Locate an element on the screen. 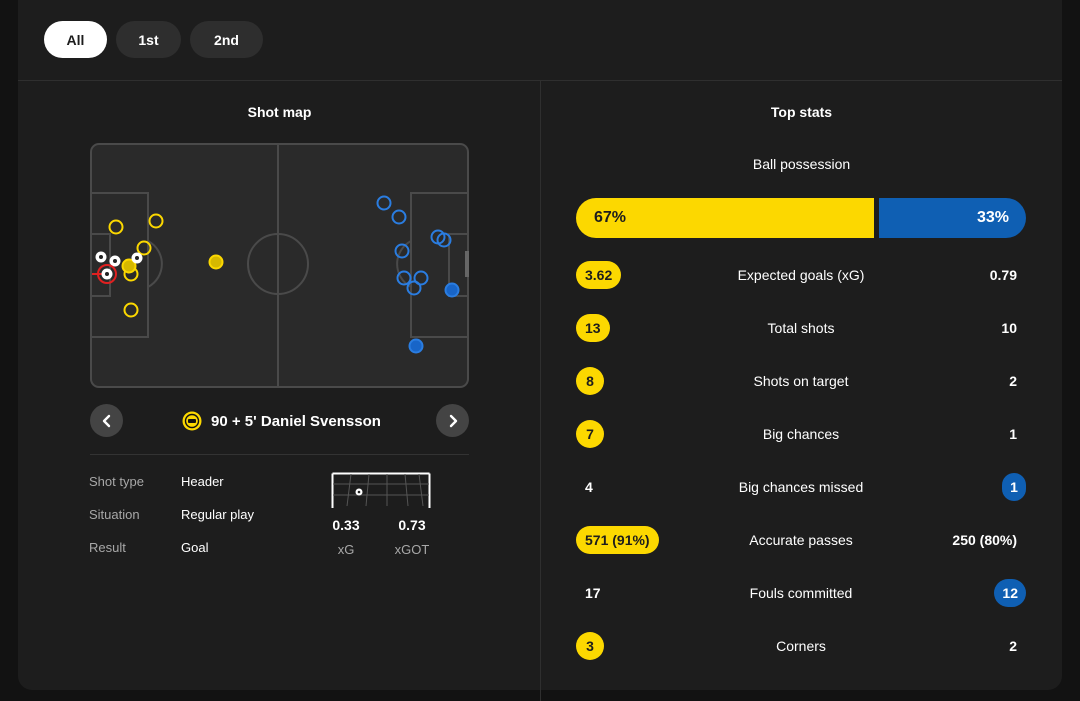 This screenshot has width=1080, height=701. stat-label: Corners is located at coordinates (801, 646).